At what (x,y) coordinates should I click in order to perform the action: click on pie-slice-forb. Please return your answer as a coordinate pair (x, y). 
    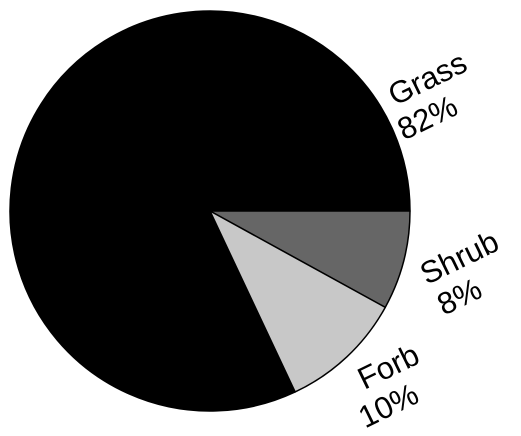
    Looking at the image, I should click on (298, 301).